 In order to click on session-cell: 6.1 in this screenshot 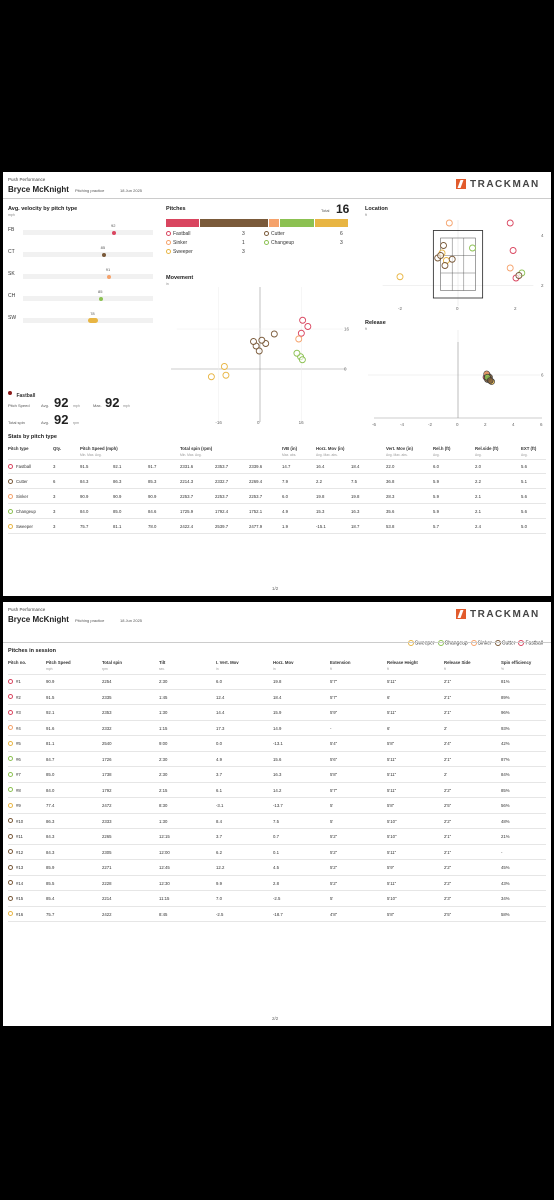, I will do `click(219, 790)`.